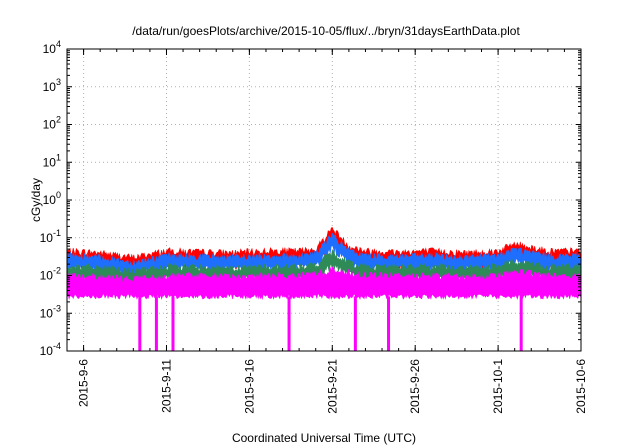  Describe the element at coordinates (332, 386) in the screenshot. I see `x-tick-label: 2015-9-21` at that location.